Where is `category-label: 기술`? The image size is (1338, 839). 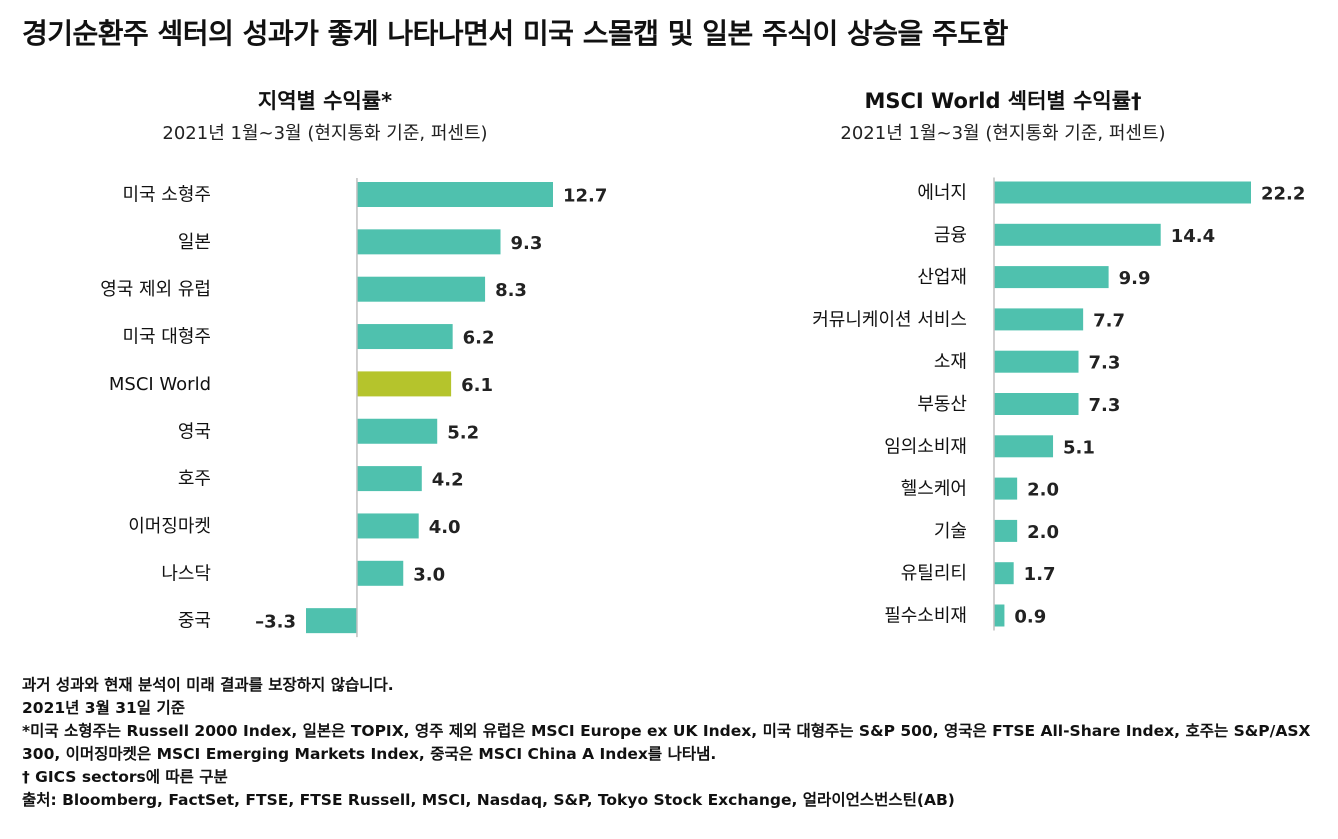
category-label: 기술 is located at coordinates (950, 531).